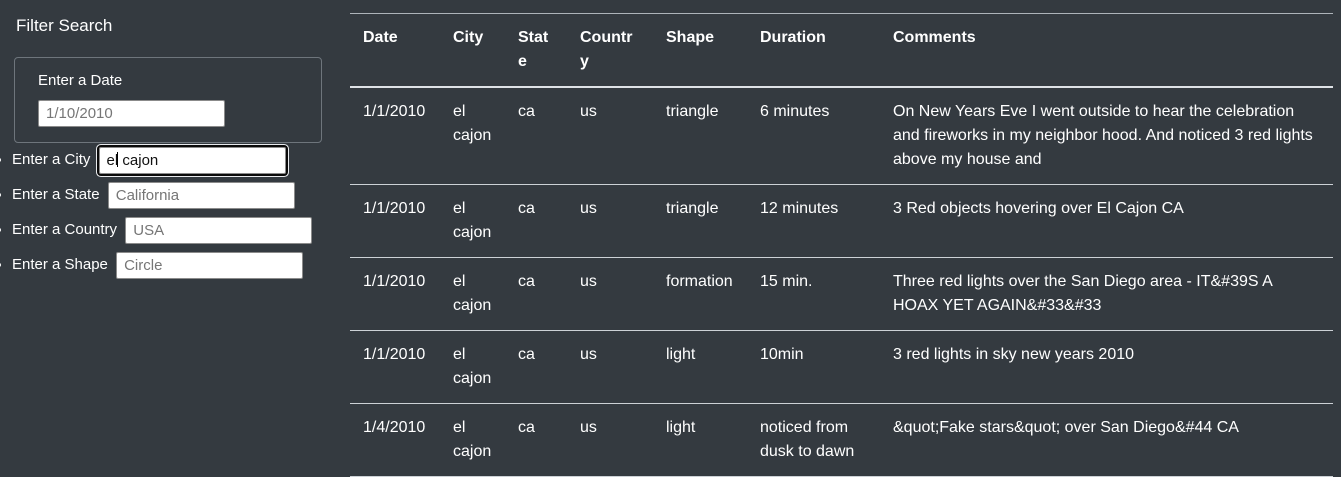 The width and height of the screenshot is (1341, 477). Describe the element at coordinates (192, 160) in the screenshot. I see `city-input` at that location.